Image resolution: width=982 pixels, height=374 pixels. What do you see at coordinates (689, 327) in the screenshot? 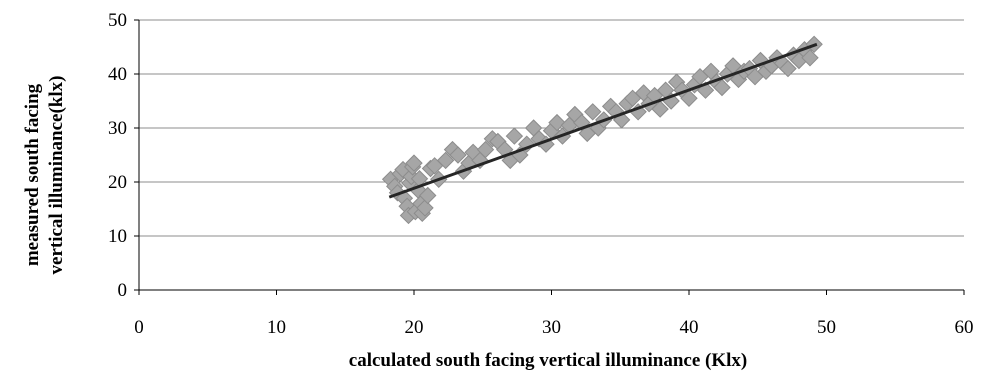
I see `x-tick-label: 40` at bounding box center [689, 327].